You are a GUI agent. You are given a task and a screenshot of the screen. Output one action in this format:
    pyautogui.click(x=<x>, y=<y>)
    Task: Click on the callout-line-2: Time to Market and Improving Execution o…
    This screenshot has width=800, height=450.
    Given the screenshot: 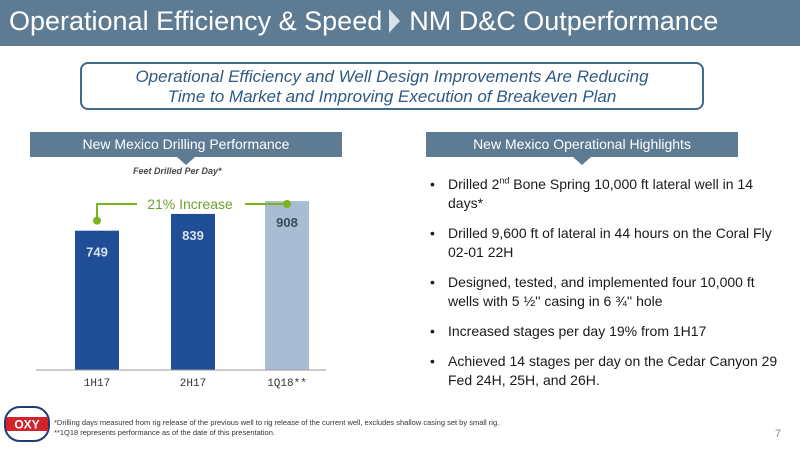 What is the action you would take?
    pyautogui.click(x=392, y=96)
    